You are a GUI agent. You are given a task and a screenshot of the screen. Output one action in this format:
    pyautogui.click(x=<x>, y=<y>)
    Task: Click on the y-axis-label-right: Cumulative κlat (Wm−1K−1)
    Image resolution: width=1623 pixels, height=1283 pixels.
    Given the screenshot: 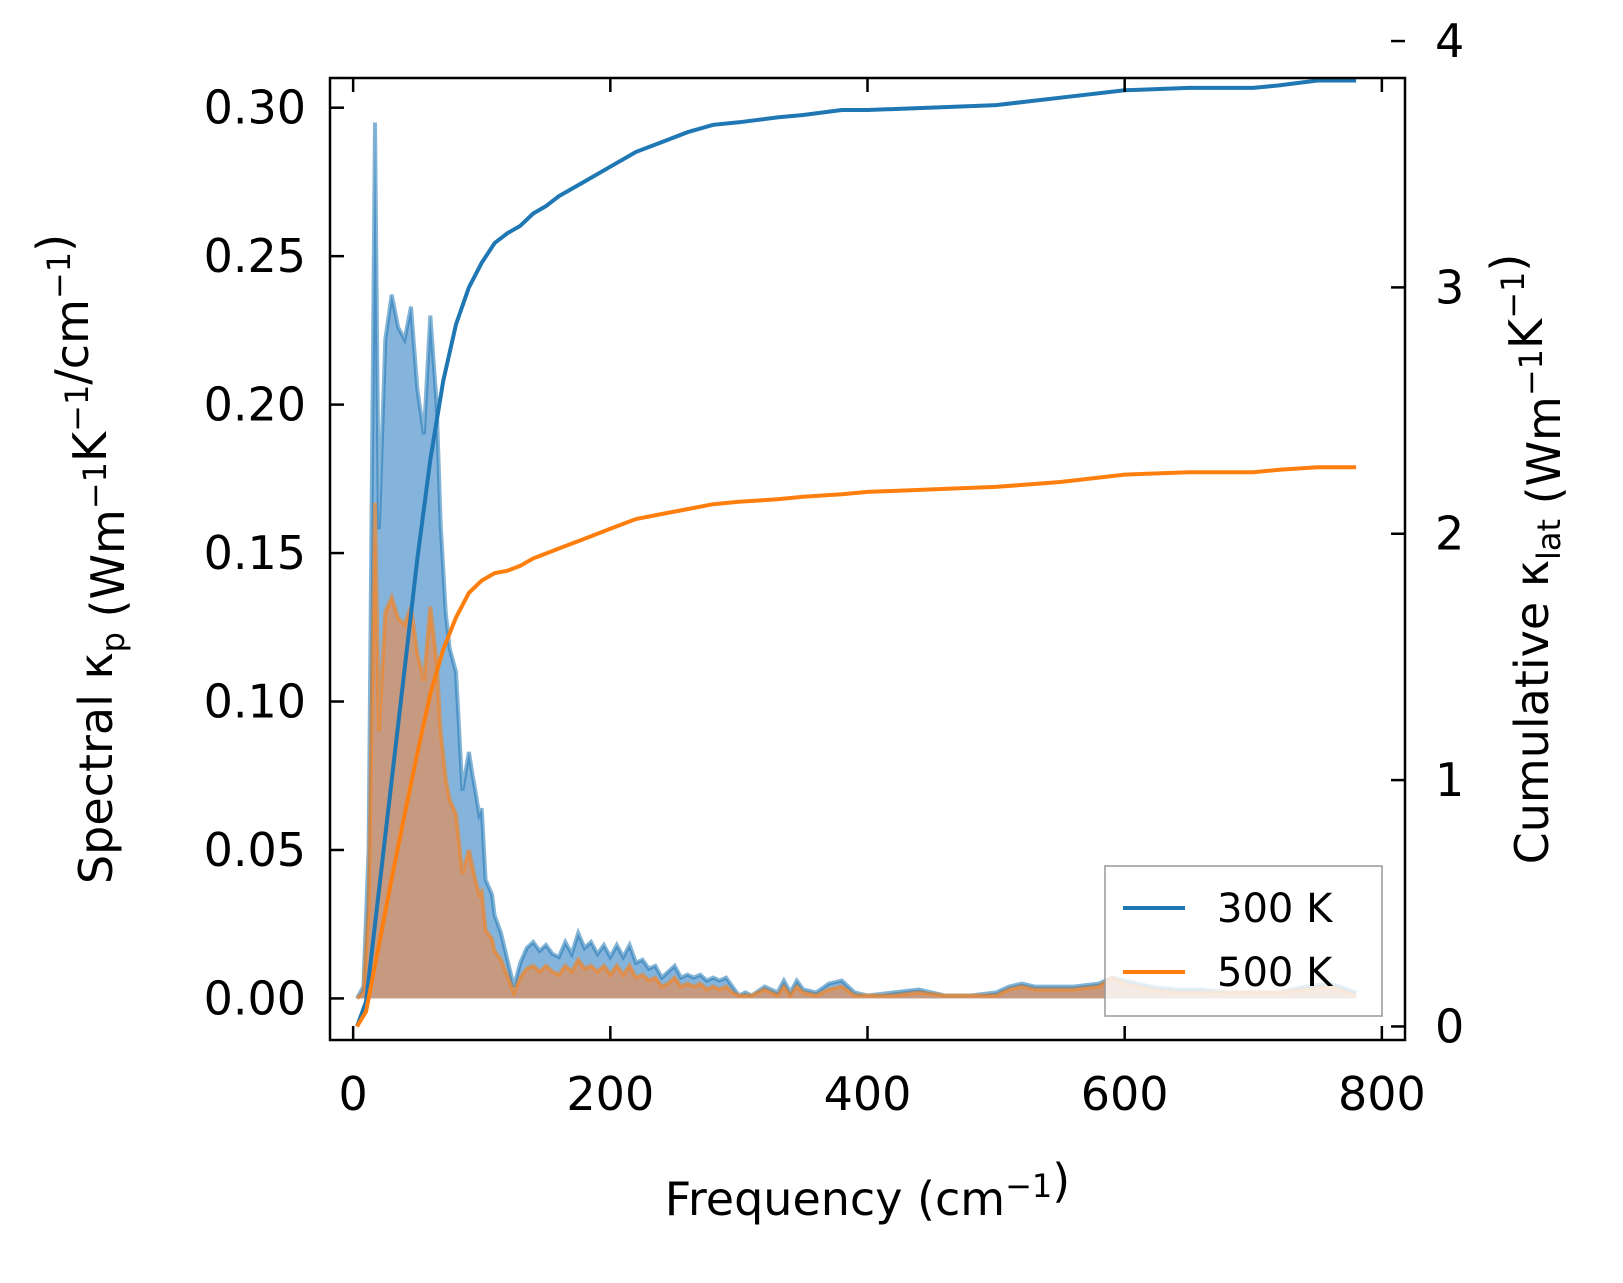 What is the action you would take?
    pyautogui.click(x=1526, y=559)
    